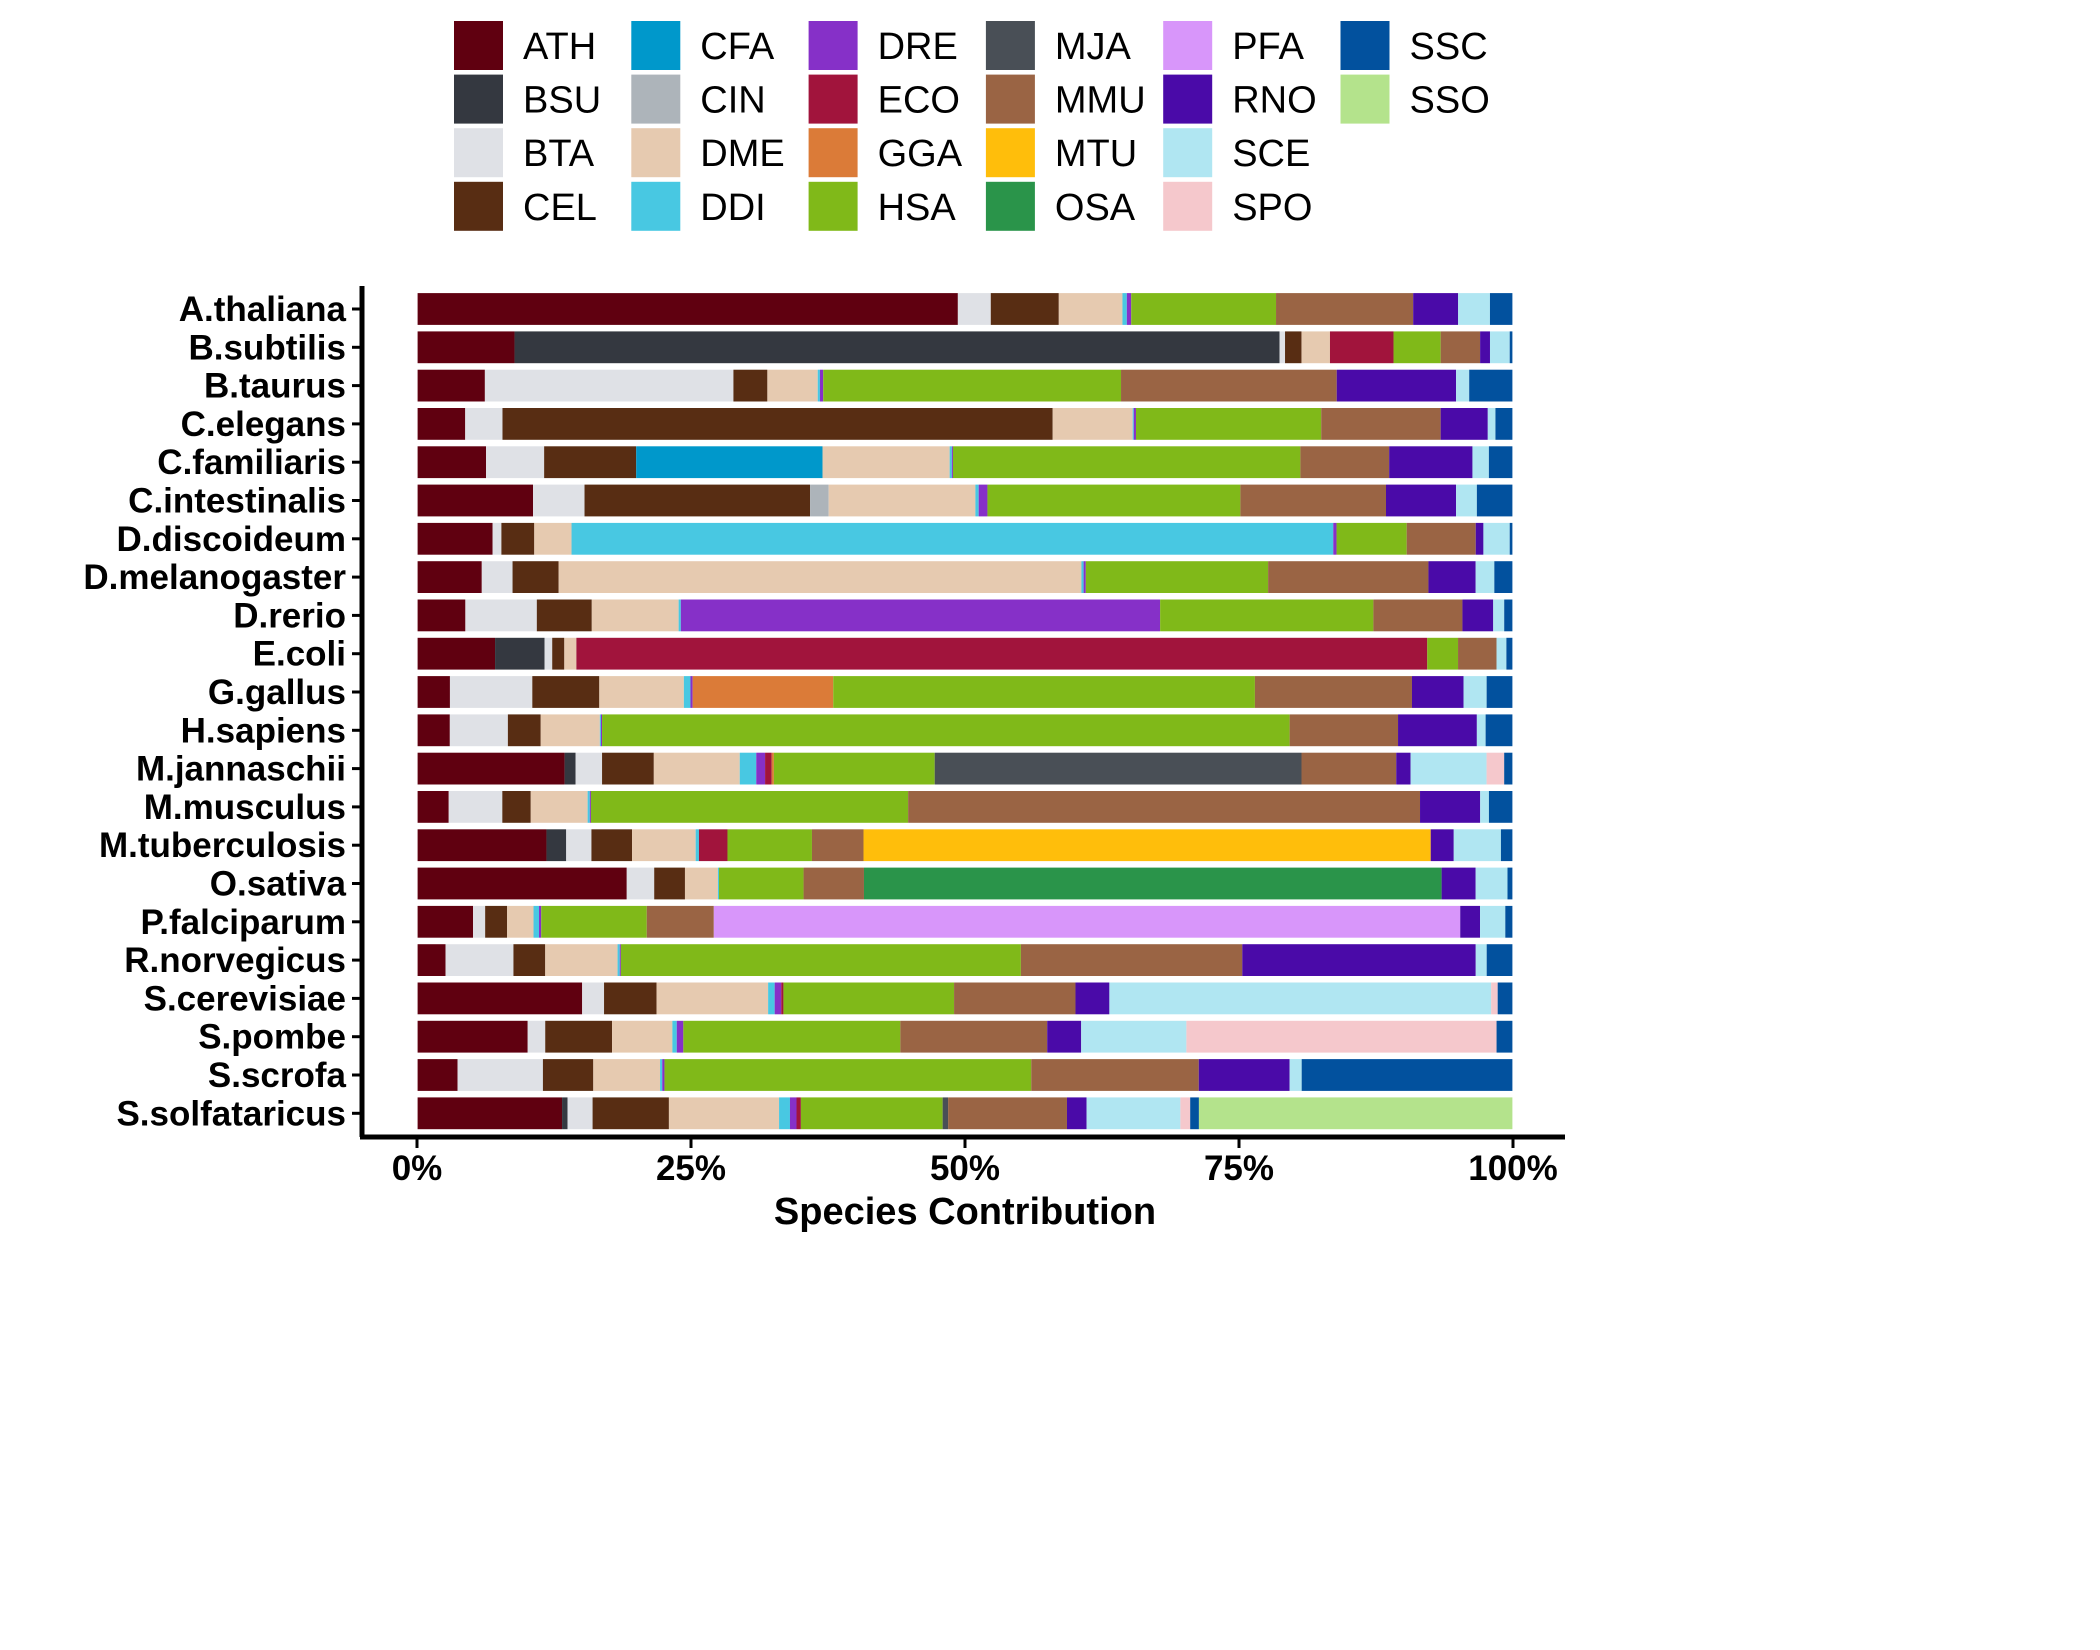 This screenshot has width=2100, height=1650. I want to click on legend-label: MTU, so click(1096, 154).